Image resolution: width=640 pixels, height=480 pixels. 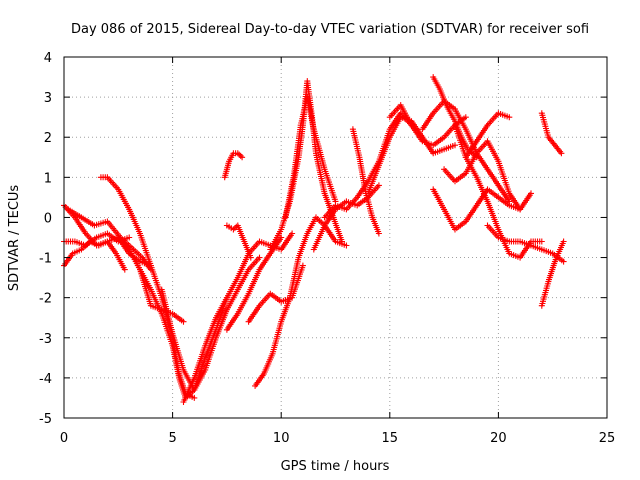 I want to click on x-tick-label: 0, so click(x=64, y=438).